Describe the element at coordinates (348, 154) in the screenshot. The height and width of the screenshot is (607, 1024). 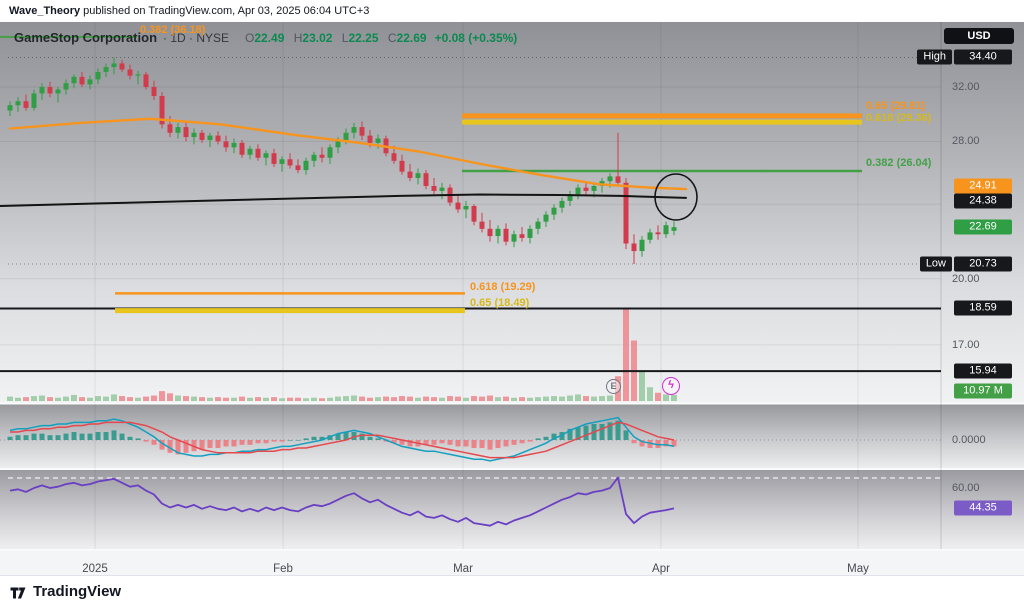
I see `ma-fast-line` at that location.